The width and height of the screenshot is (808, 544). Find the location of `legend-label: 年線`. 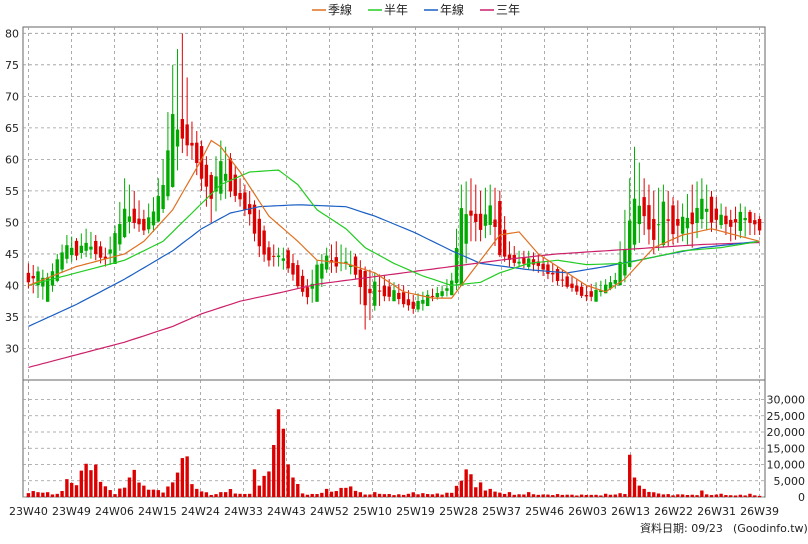

legend-label: 年線 is located at coordinates (452, 9).